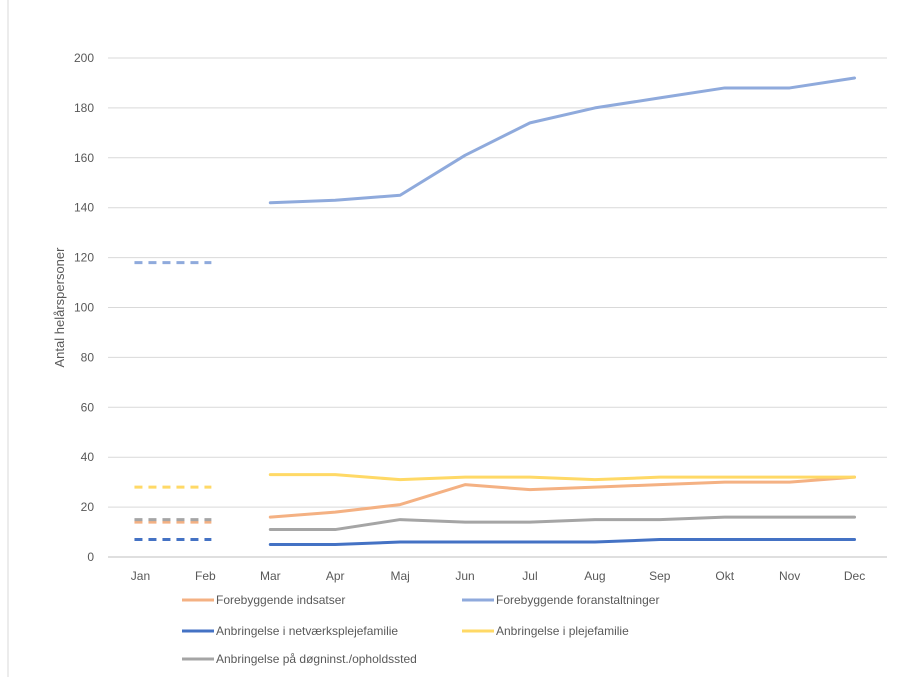 This screenshot has height=682, width=901. What do you see at coordinates (335, 576) in the screenshot?
I see `x-tick-label: Apr` at bounding box center [335, 576].